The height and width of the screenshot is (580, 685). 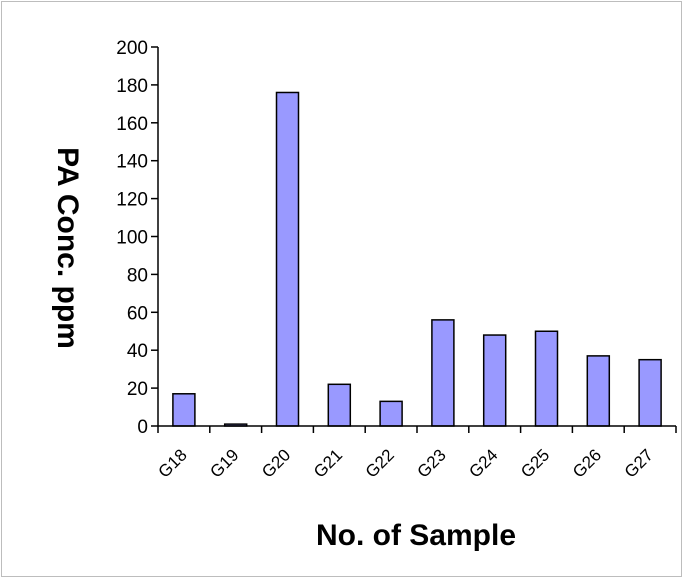 What do you see at coordinates (287, 259) in the screenshot?
I see `bar-g20` at bounding box center [287, 259].